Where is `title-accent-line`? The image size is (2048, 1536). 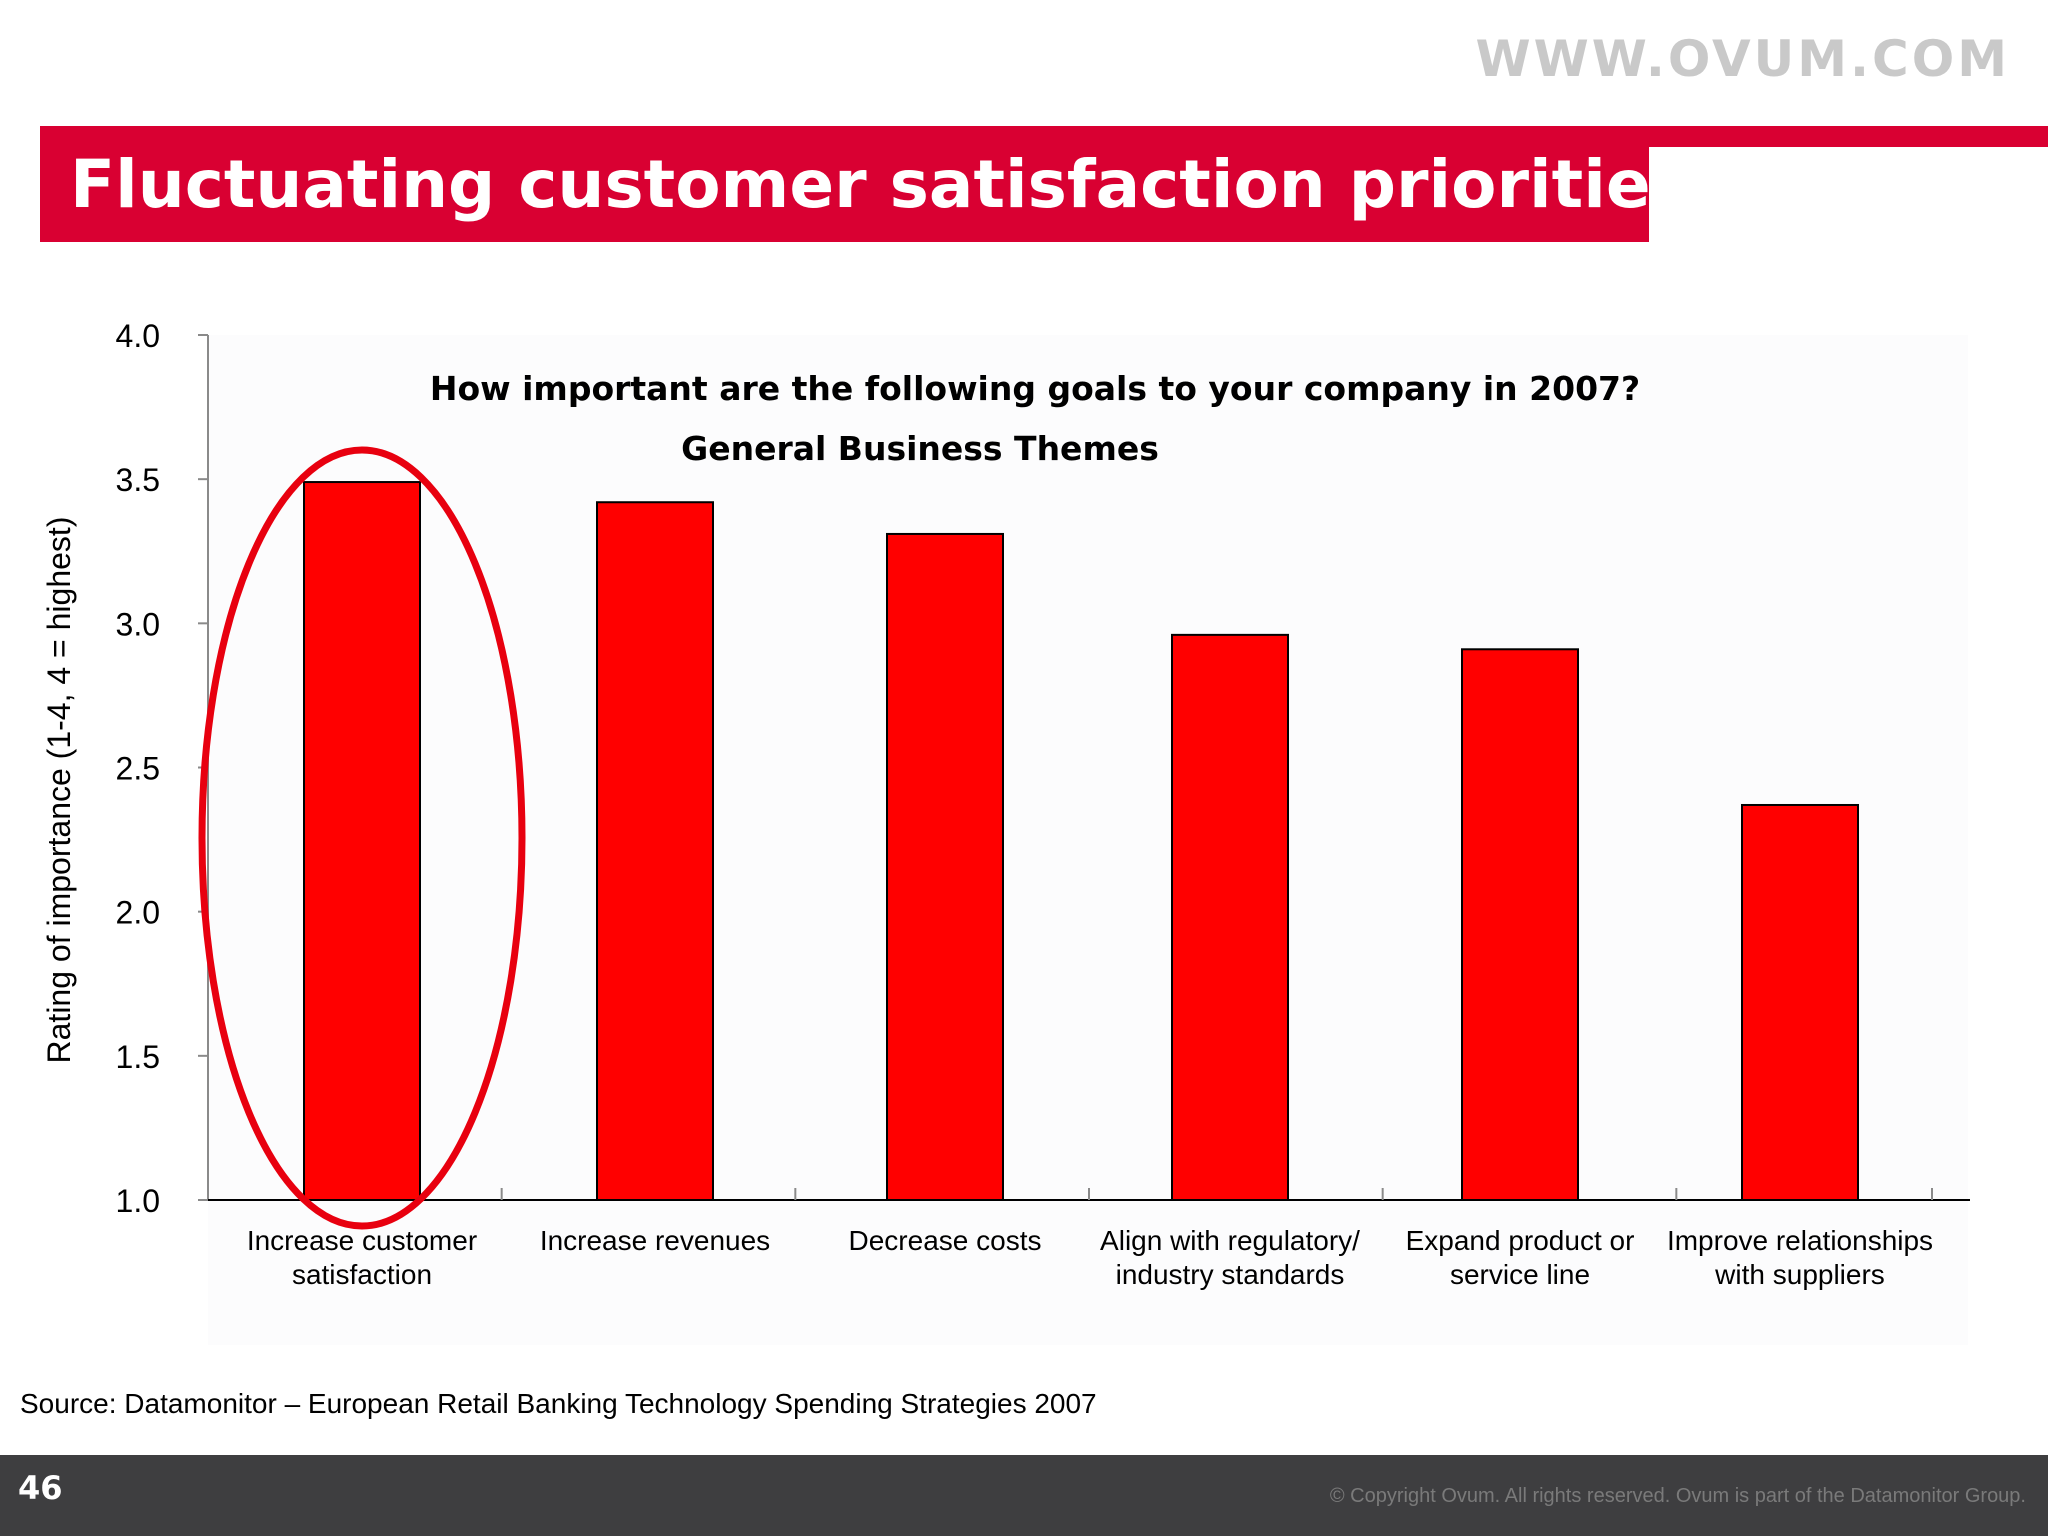 title-accent-line is located at coordinates (1848, 136).